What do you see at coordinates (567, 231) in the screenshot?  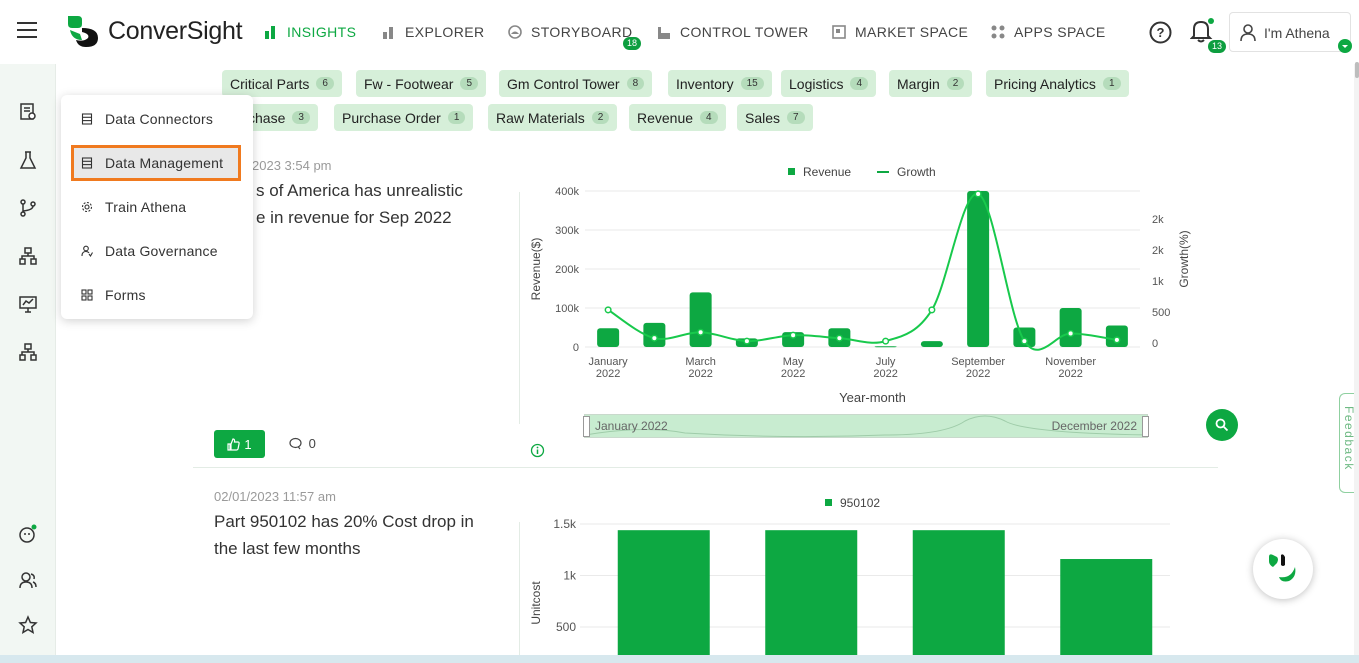 I see `y-tick-label: 300k` at bounding box center [567, 231].